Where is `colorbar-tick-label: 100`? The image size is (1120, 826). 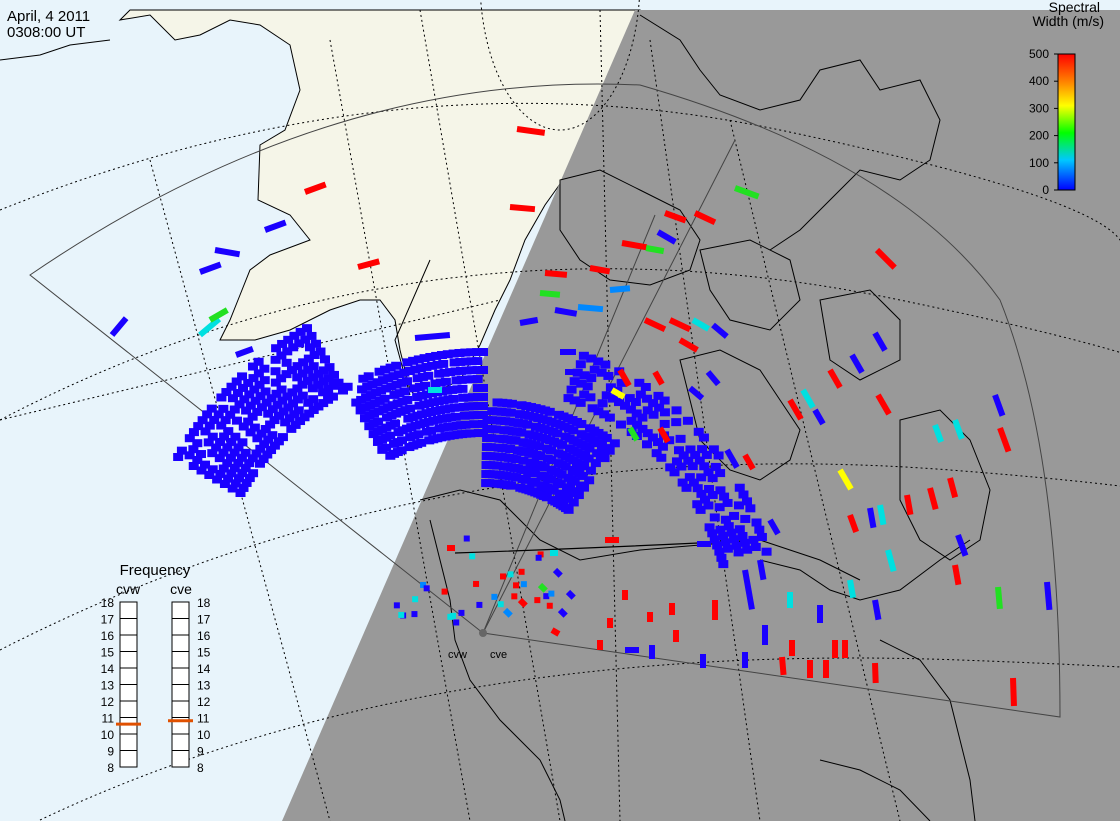 colorbar-tick-label: 100 is located at coordinates (1039, 163).